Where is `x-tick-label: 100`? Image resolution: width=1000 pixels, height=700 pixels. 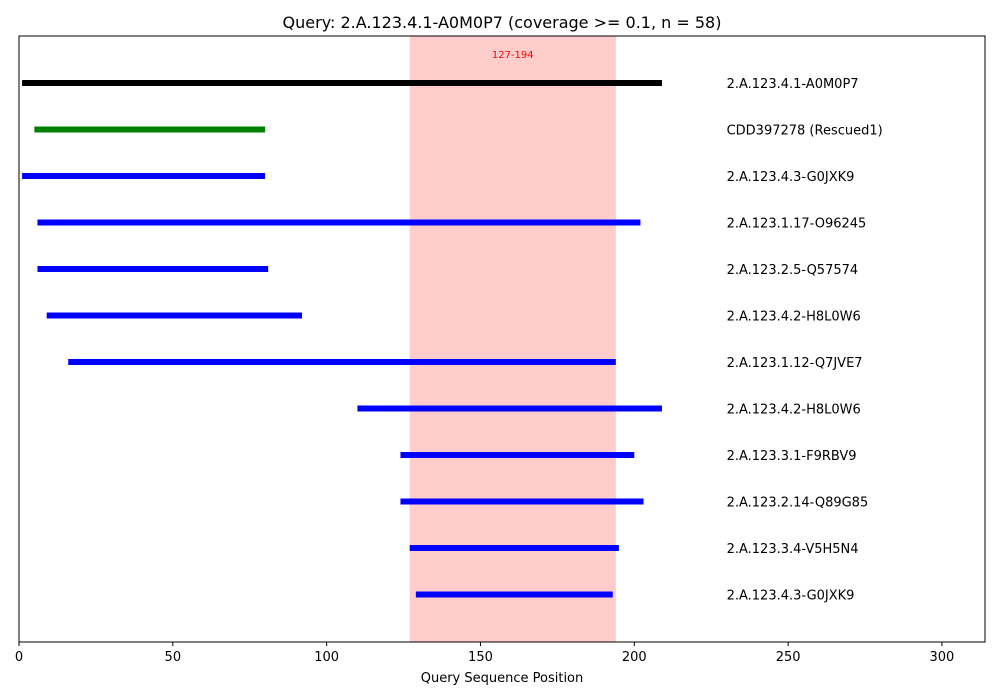
x-tick-label: 100 is located at coordinates (326, 657).